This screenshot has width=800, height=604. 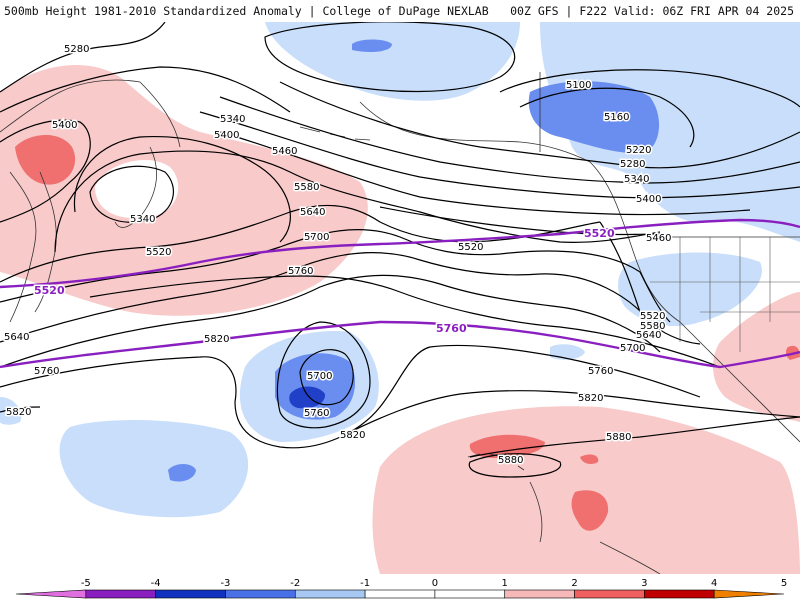 I want to click on colorbar-tick-label: -5, so click(x=86, y=583).